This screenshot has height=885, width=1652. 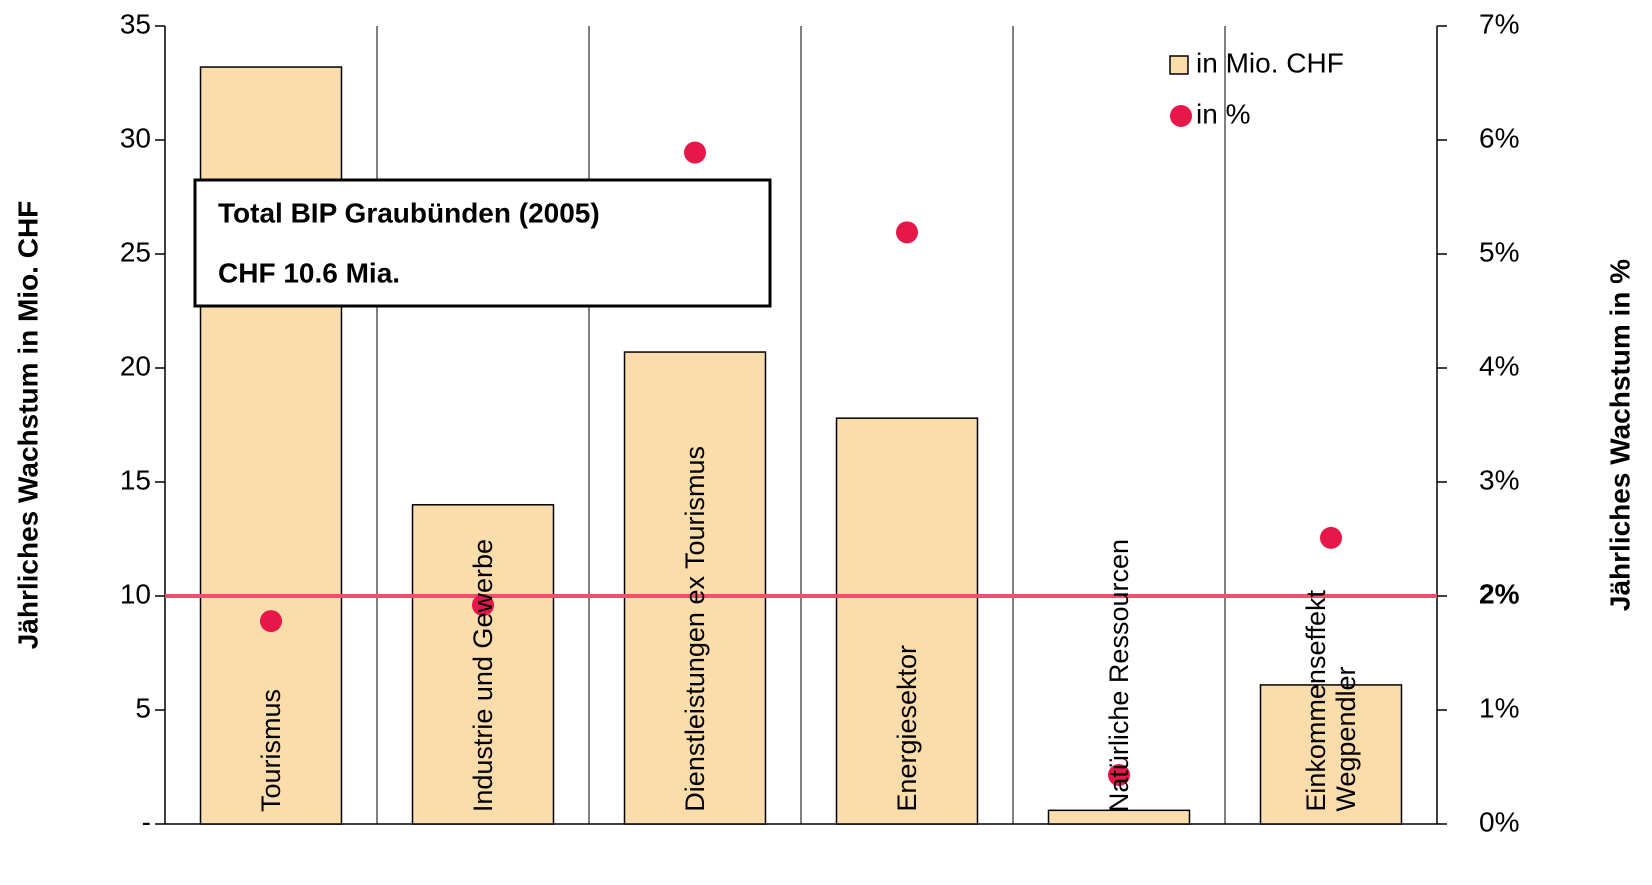 I want to click on reference-label: 2%, so click(x=1499, y=593).